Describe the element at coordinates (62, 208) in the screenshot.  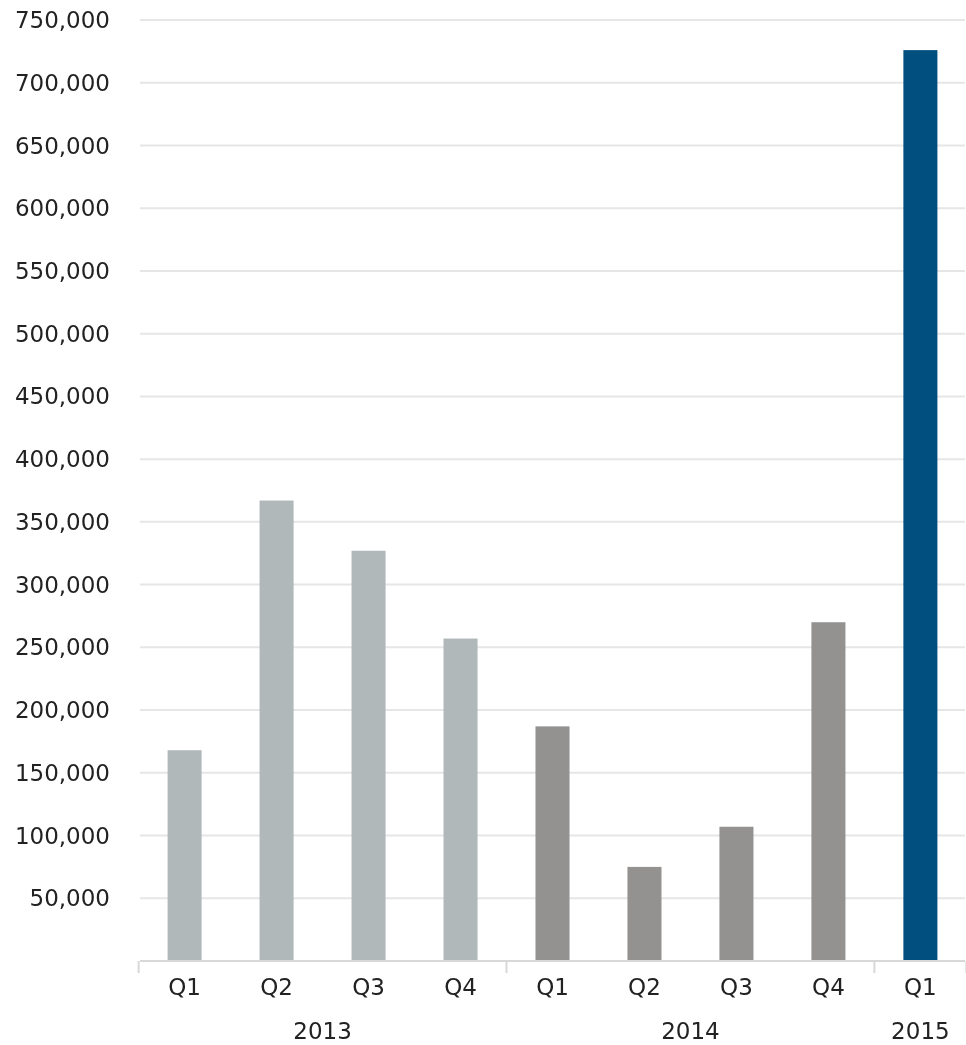
I see `y-tick-label: 600,000` at that location.